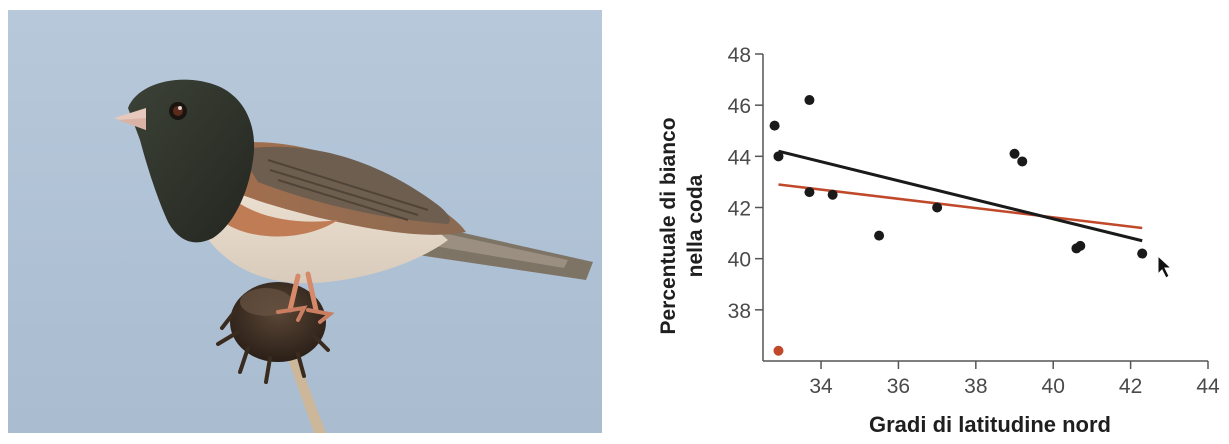  What do you see at coordinates (273, 333) in the screenshot?
I see `seed-head` at bounding box center [273, 333].